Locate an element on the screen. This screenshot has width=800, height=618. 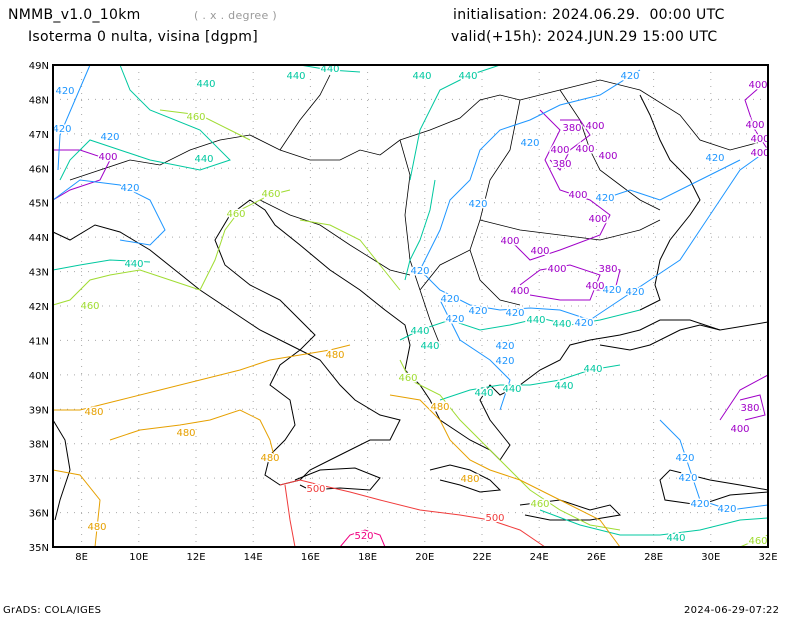
lat-tick-label: 45N is located at coordinates (39, 204).